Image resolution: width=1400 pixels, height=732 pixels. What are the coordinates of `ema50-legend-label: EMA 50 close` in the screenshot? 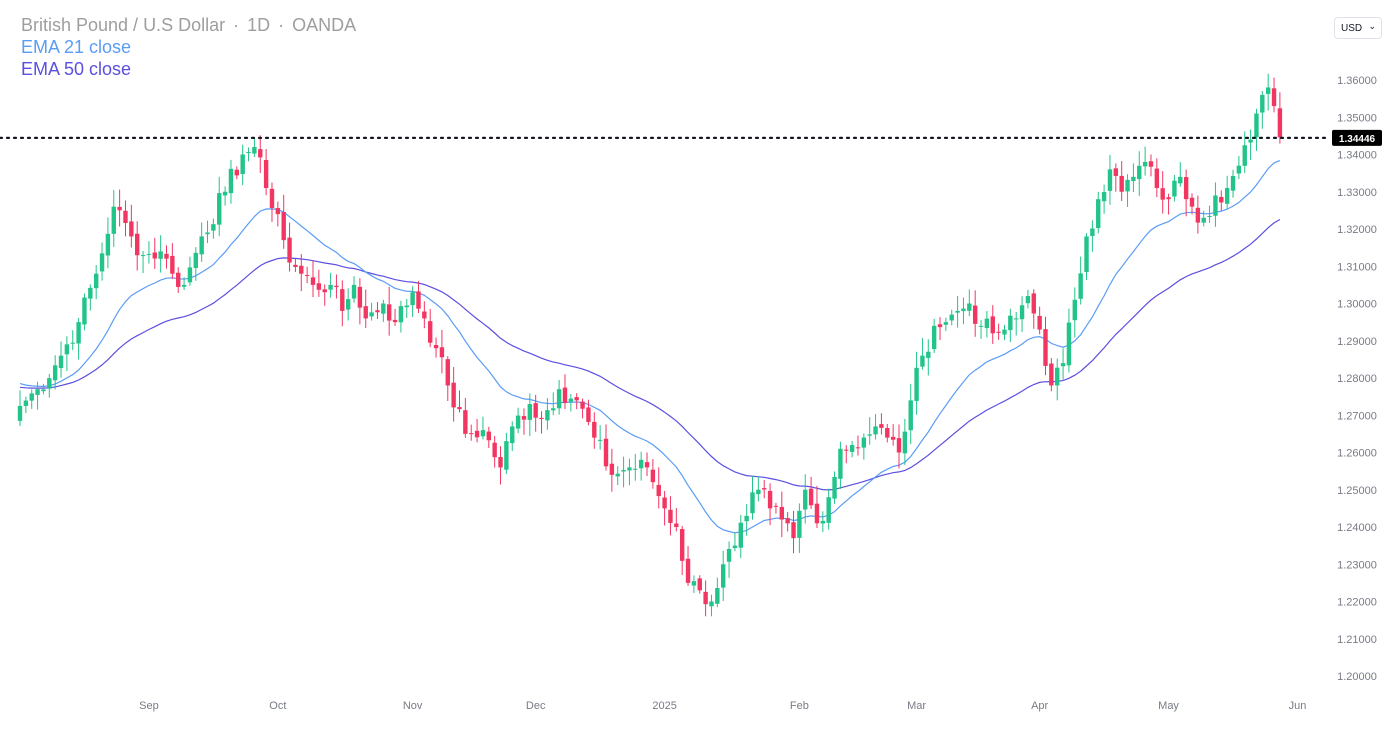 It's located at (76, 69).